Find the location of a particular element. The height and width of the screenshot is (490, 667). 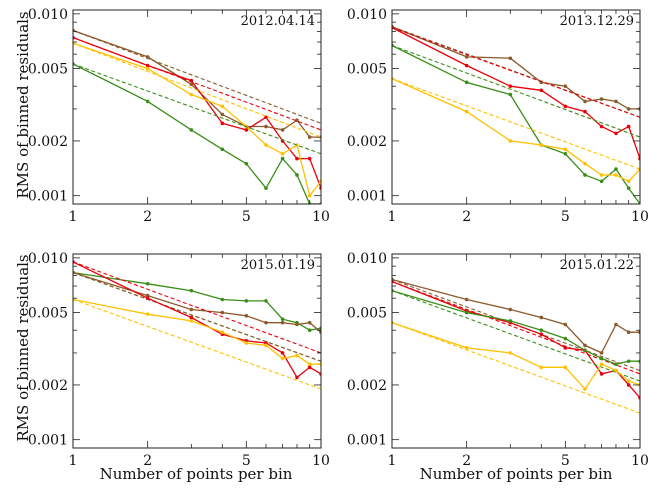

panel-title: 2015.01.19 is located at coordinates (278, 265).